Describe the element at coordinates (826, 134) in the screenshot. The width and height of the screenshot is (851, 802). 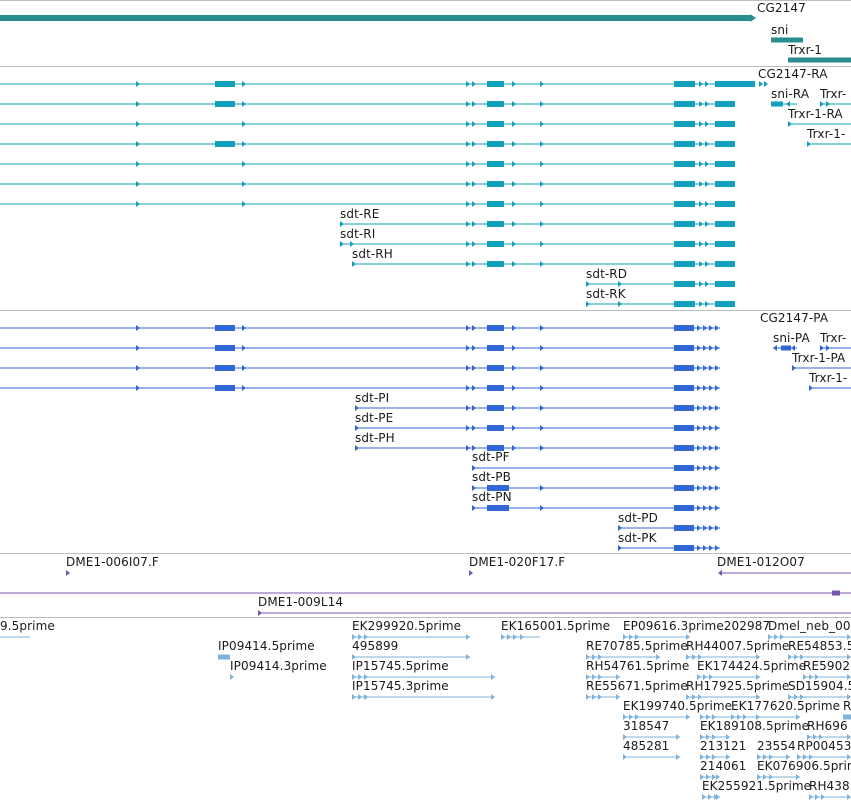
I see `transcript-label-trxr-1: Trxr-1-` at that location.